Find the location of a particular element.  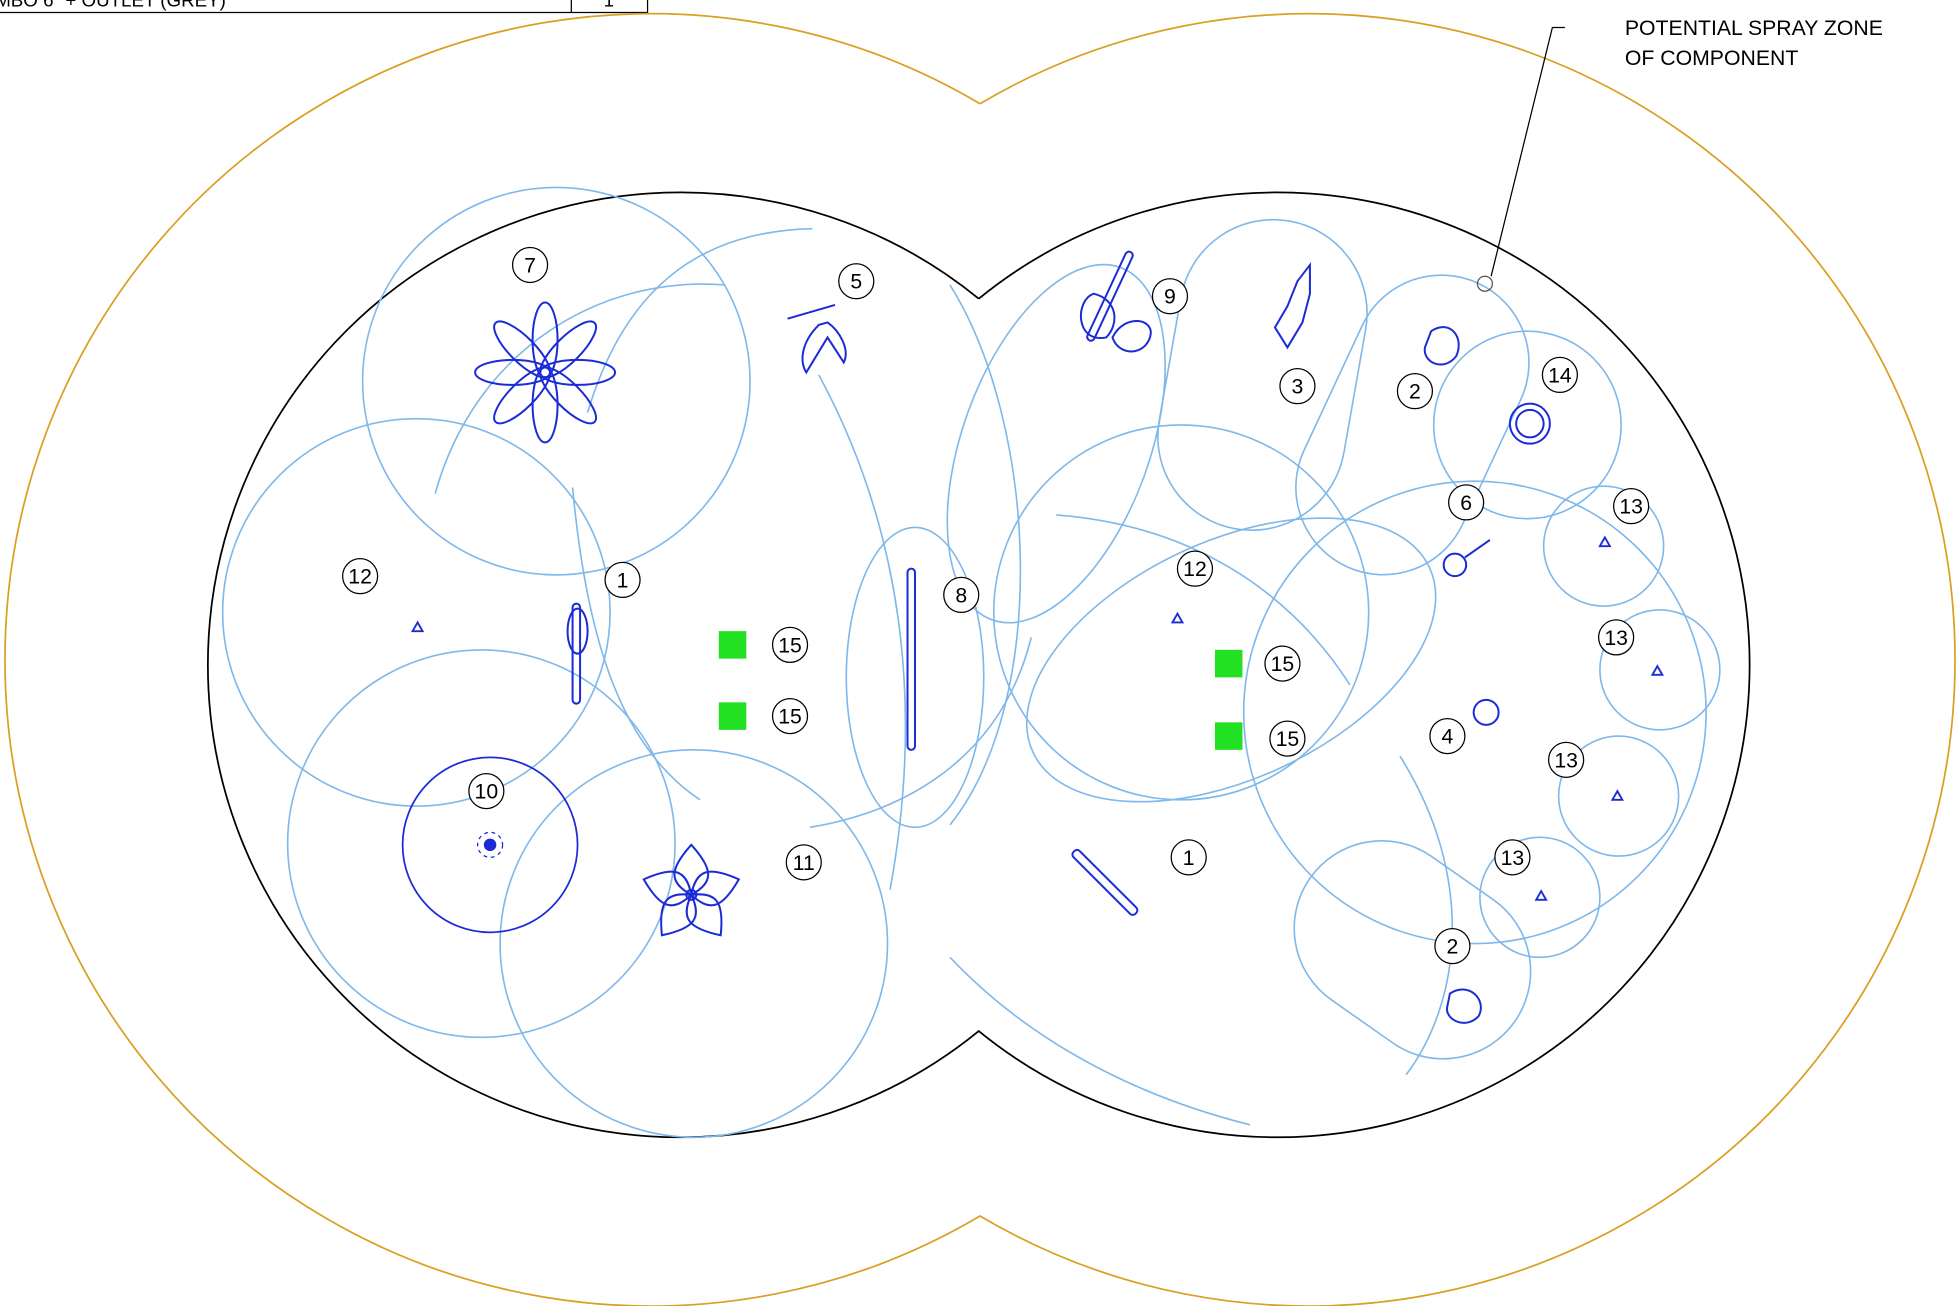

callout-label: 14 is located at coordinates (1560, 375).